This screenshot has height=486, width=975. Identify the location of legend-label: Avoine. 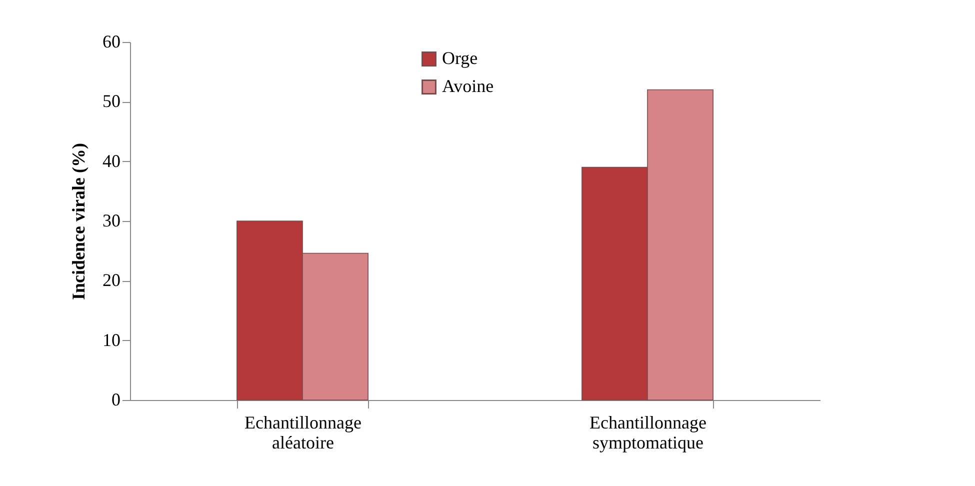
(468, 86).